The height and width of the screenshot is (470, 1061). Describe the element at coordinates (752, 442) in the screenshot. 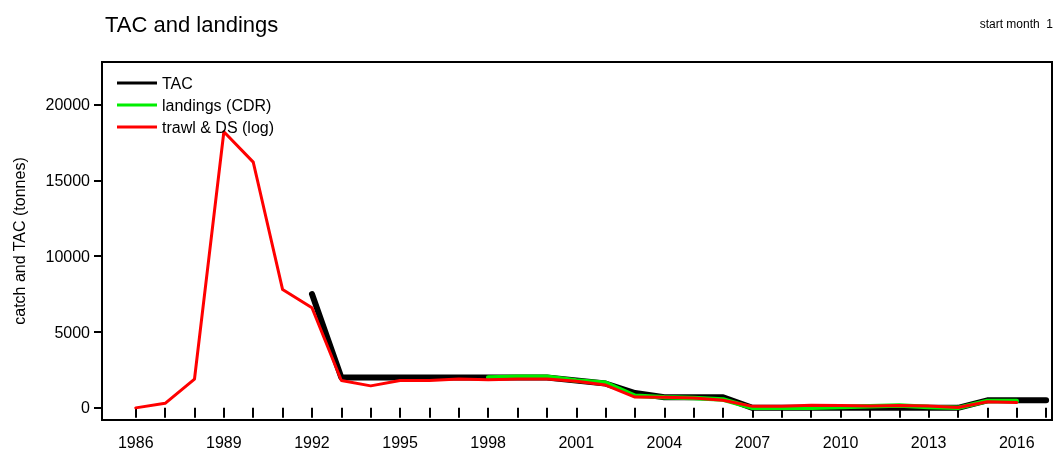

I see `x-tick-label: 2007` at that location.